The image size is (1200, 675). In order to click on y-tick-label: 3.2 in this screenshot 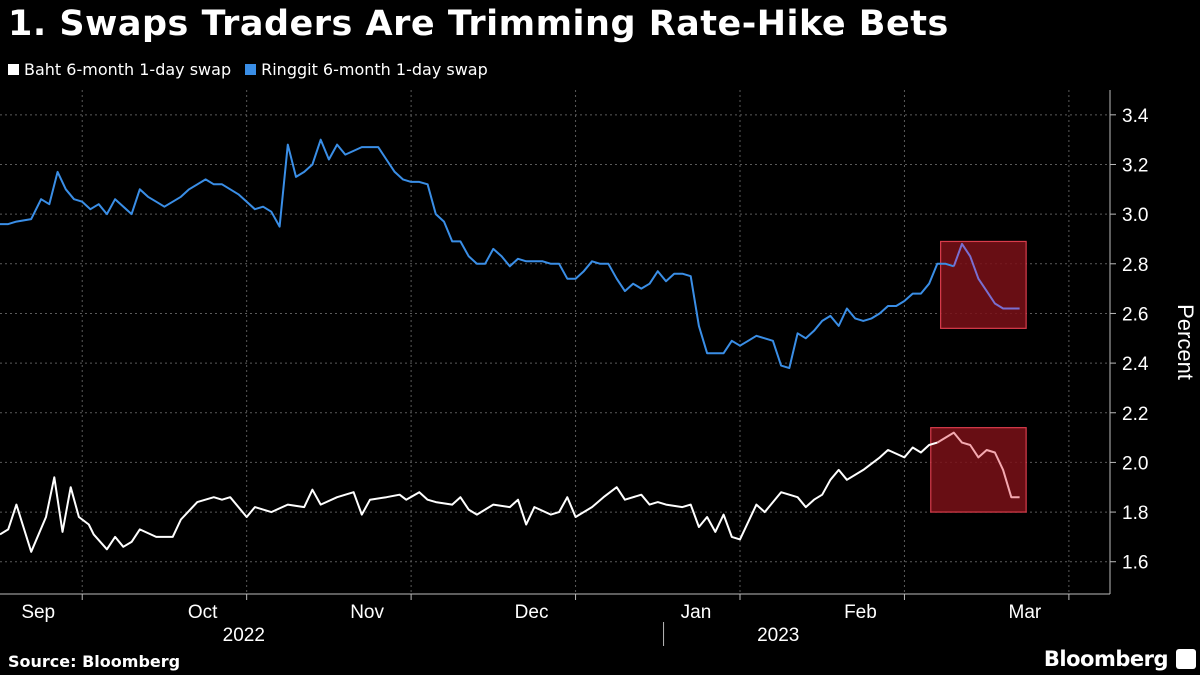, I will do `click(1135, 165)`.